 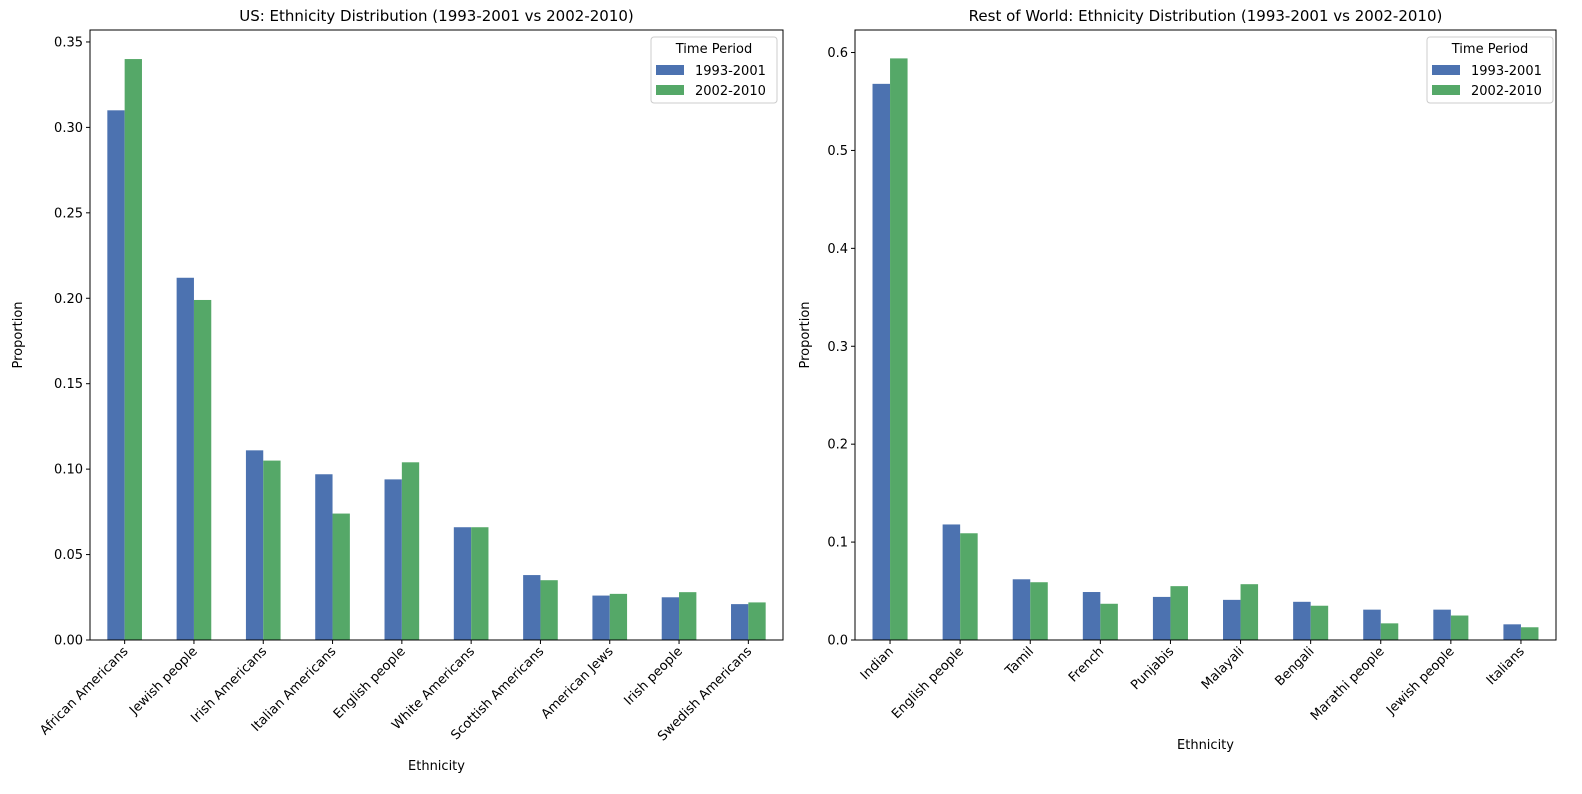 What do you see at coordinates (1086, 664) in the screenshot?
I see `x-tick-label: French` at bounding box center [1086, 664].